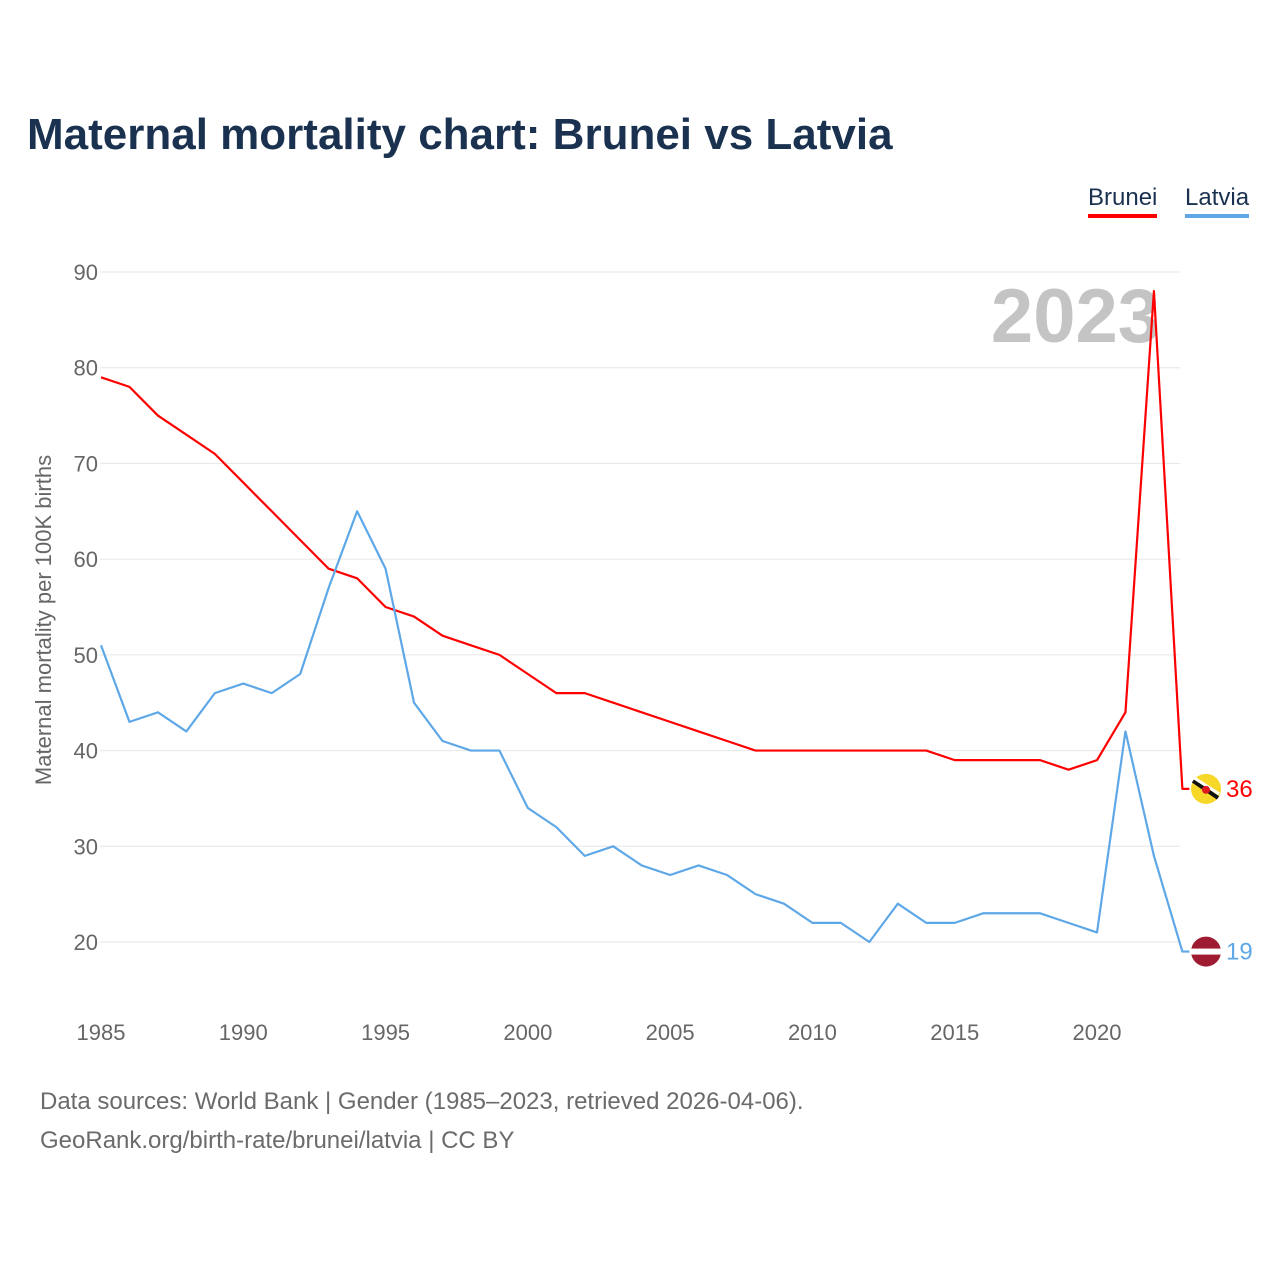 The height and width of the screenshot is (1280, 1280). I want to click on x-tick-label: 2005, so click(670, 1032).